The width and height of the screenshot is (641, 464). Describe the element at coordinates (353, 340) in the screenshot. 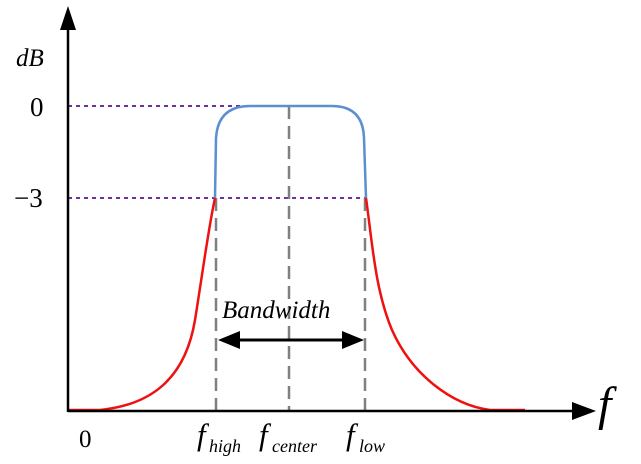

I see `bandwidth-arrowhead-right` at that location.